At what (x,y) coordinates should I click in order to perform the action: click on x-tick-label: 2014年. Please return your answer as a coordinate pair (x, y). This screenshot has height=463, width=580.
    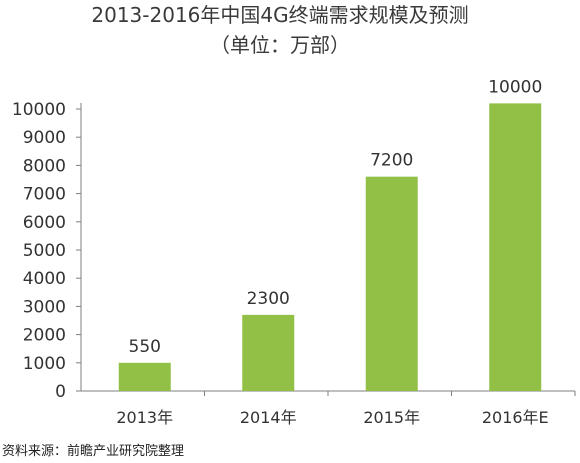
    Looking at the image, I should click on (268, 417).